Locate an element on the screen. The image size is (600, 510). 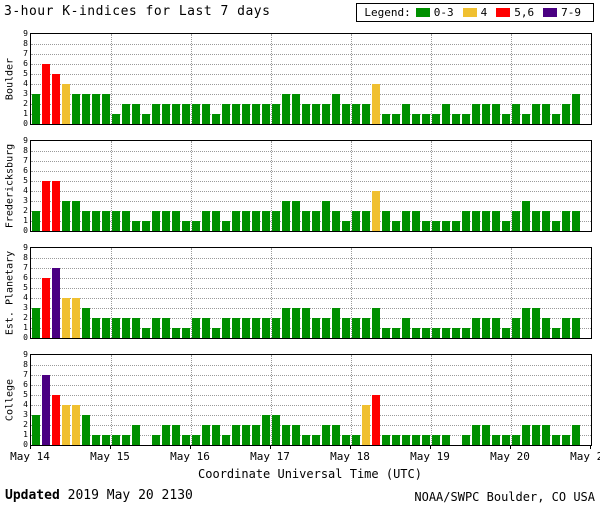
y-tick-label: 6 is located at coordinates (25, 384).